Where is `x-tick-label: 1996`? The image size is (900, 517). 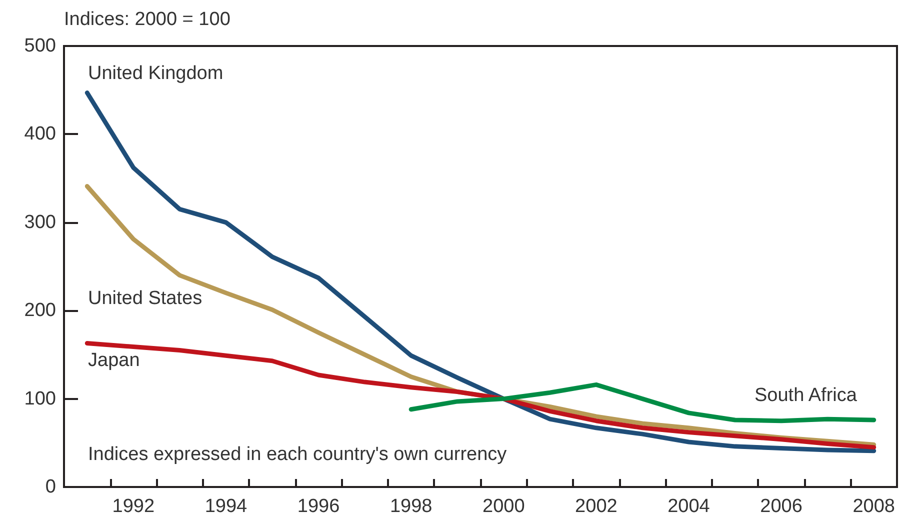 x-tick-label: 1996 is located at coordinates (318, 506).